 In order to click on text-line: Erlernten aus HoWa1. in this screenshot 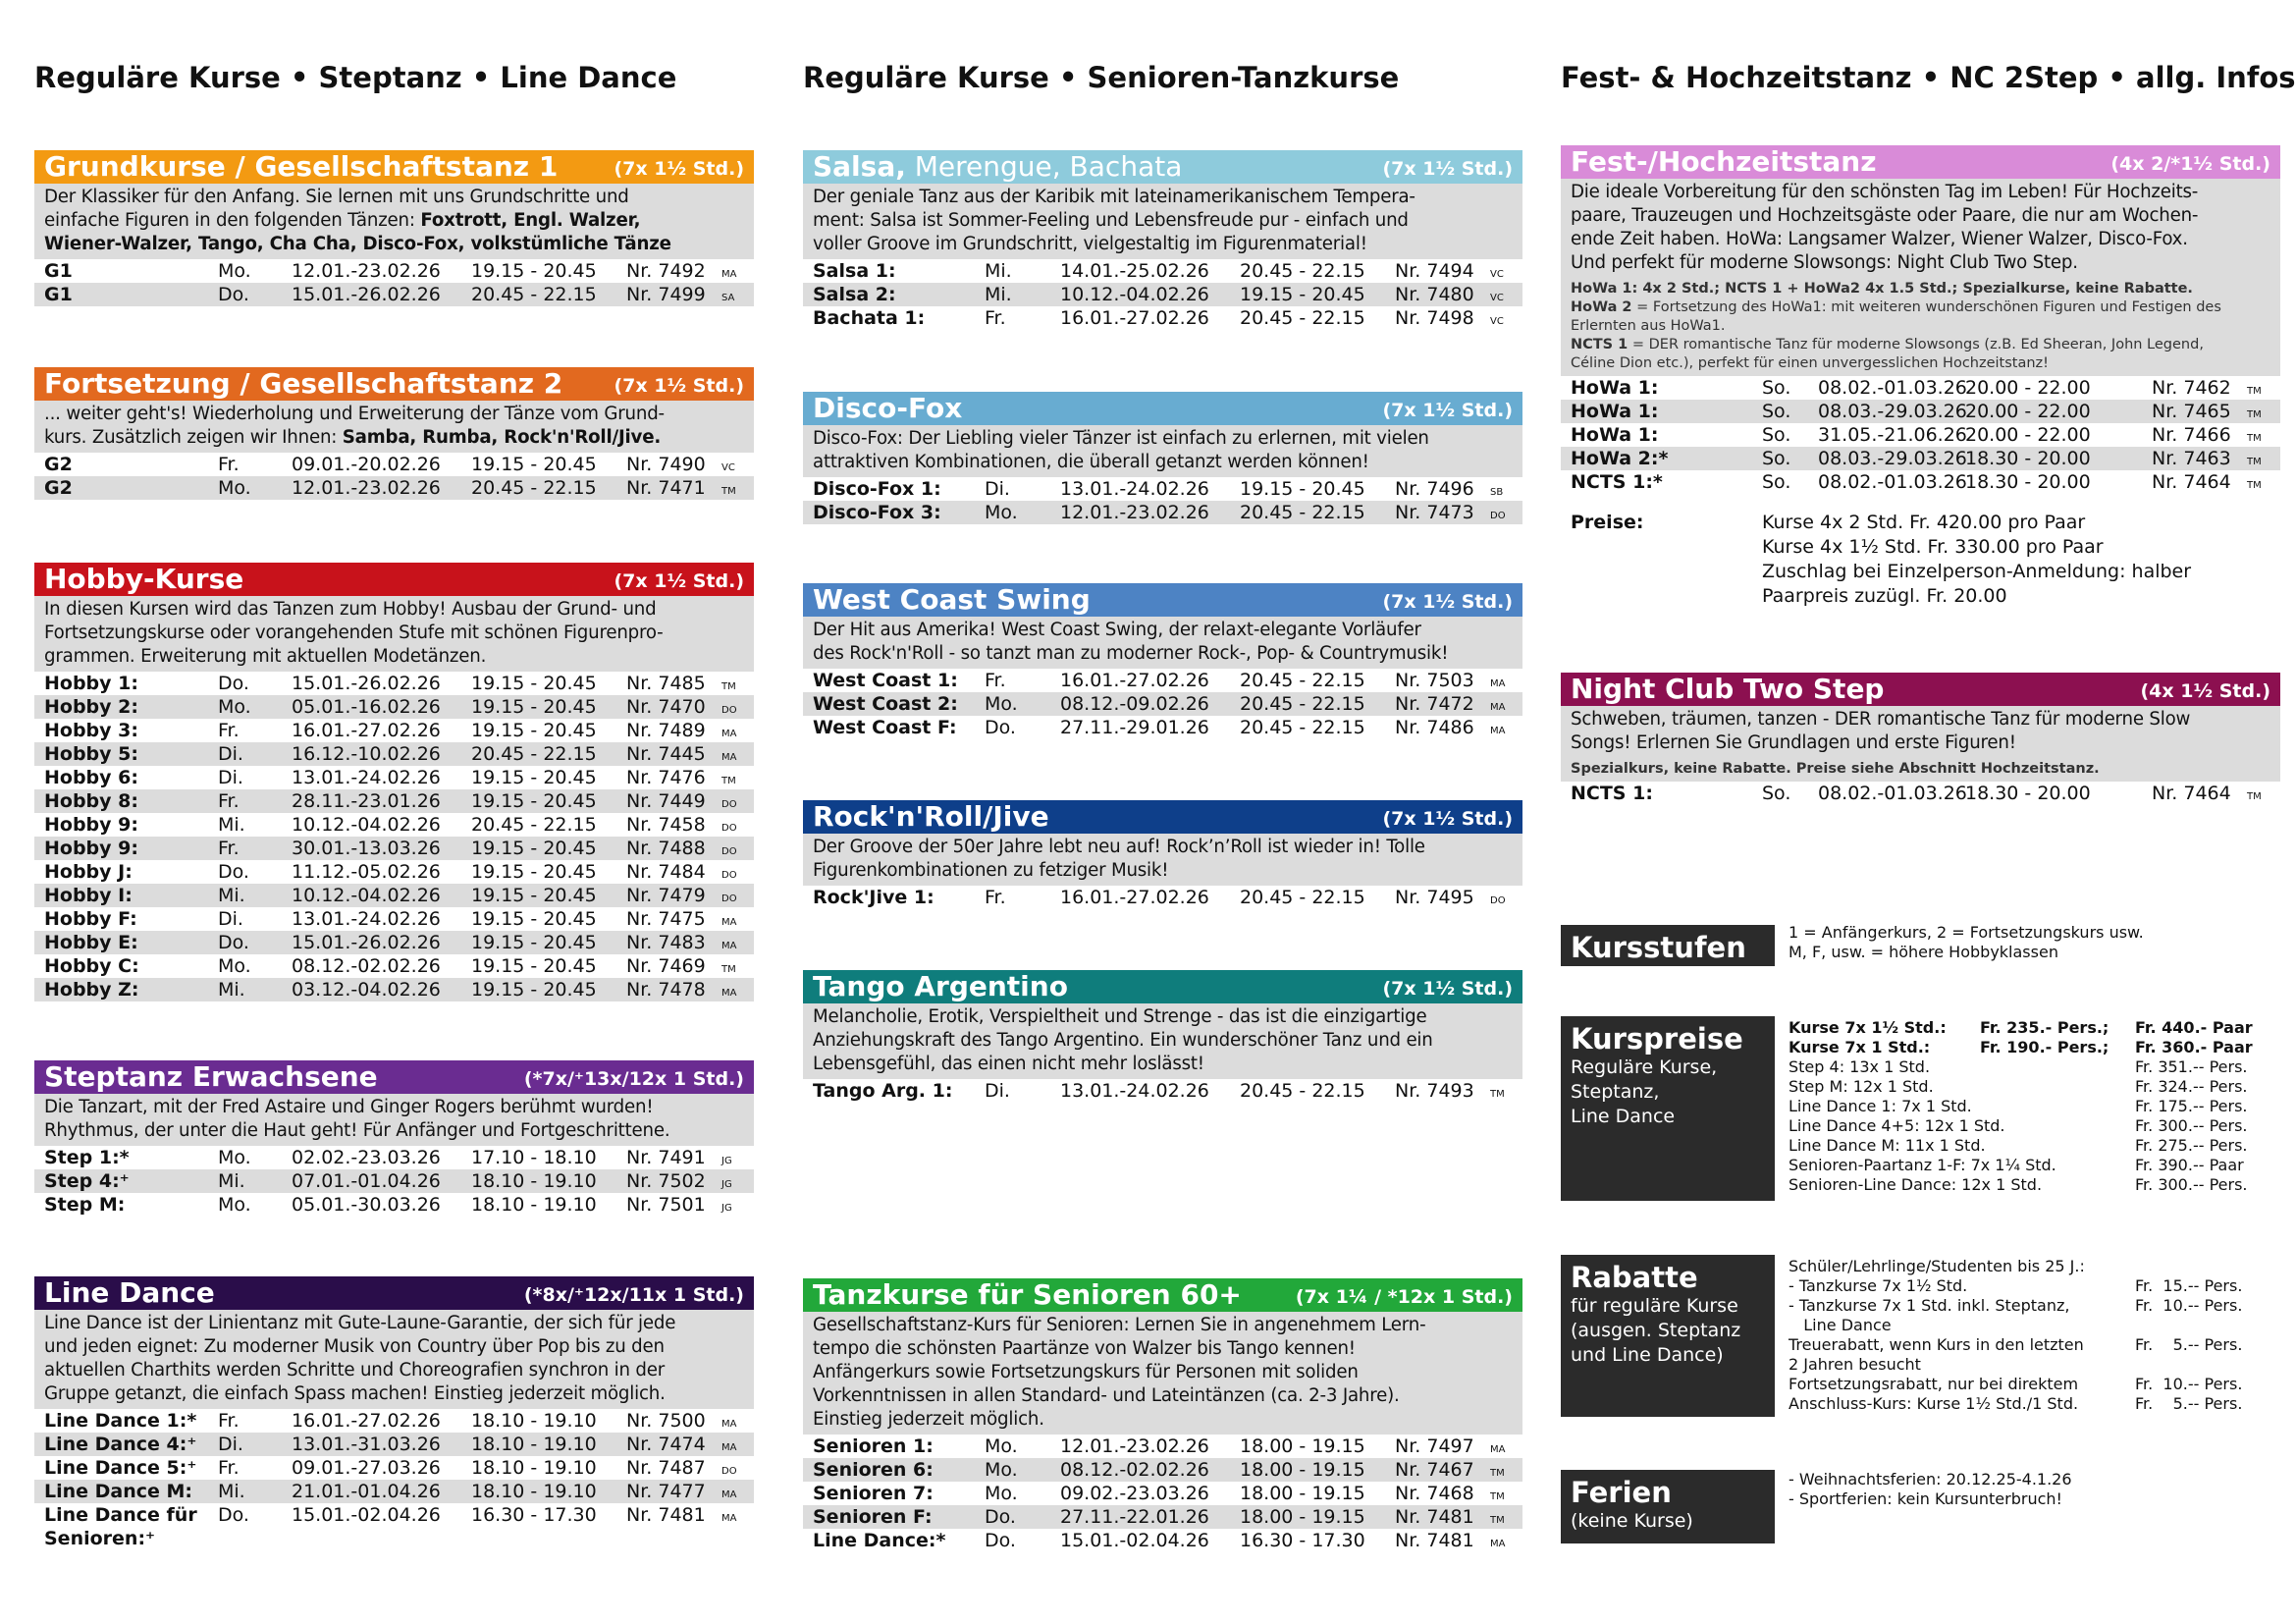, I will do `click(1920, 326)`.